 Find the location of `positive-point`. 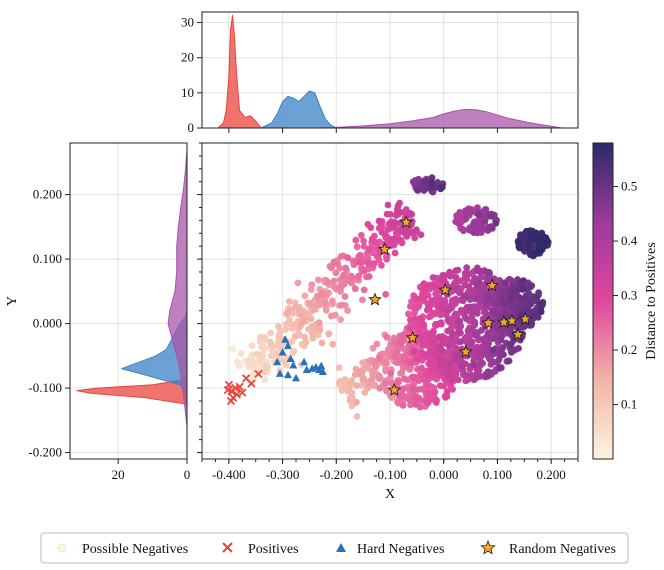

positive-point is located at coordinates (237, 394).